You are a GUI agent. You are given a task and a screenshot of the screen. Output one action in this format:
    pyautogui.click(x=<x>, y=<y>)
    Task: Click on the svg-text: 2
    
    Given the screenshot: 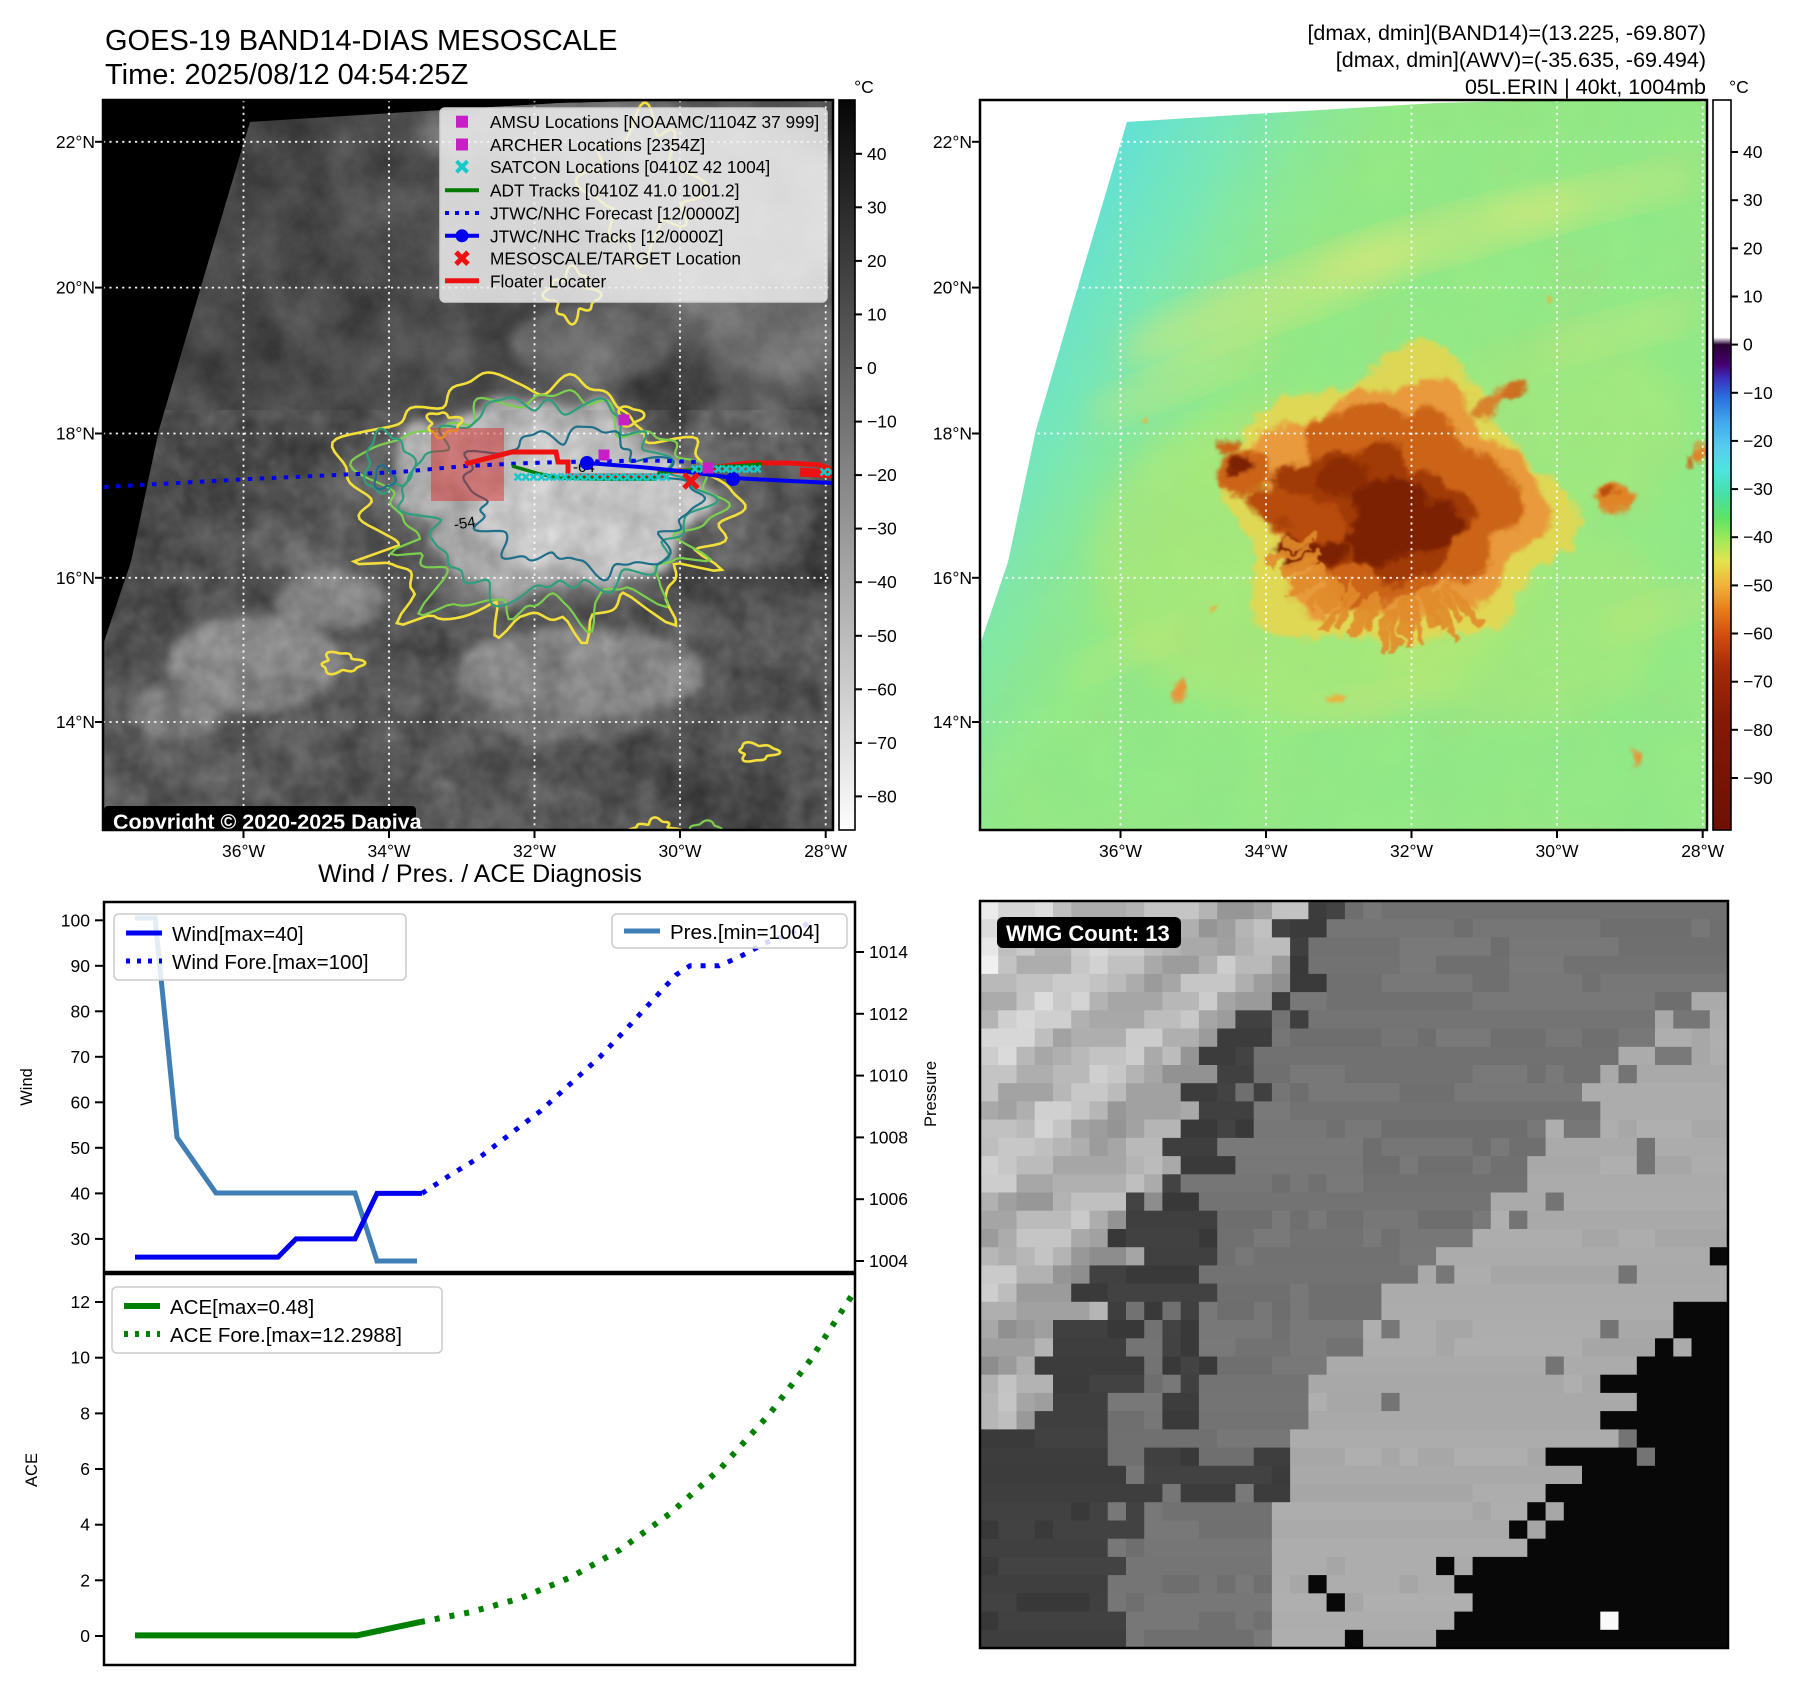 What is the action you would take?
    pyautogui.click(x=85, y=1580)
    